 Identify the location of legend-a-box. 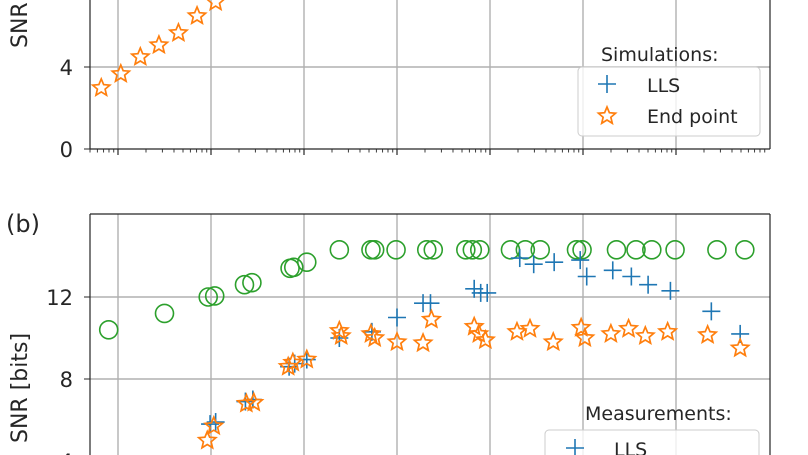
(669, 101).